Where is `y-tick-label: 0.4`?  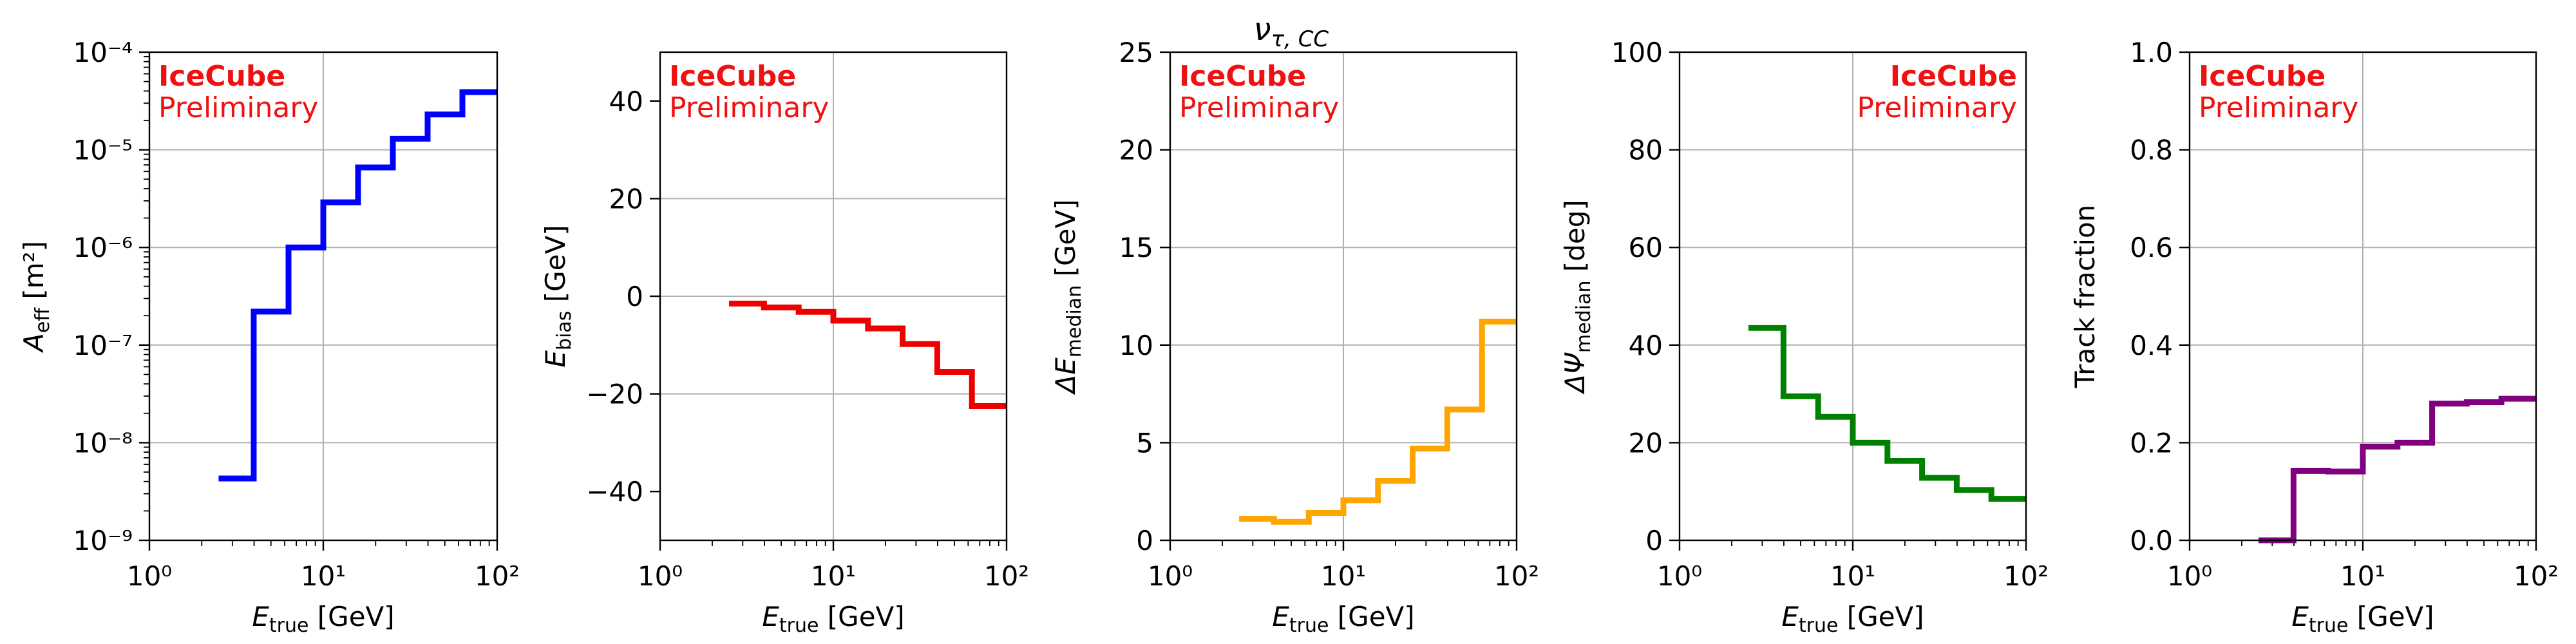
y-tick-label: 0.4 is located at coordinates (2151, 346).